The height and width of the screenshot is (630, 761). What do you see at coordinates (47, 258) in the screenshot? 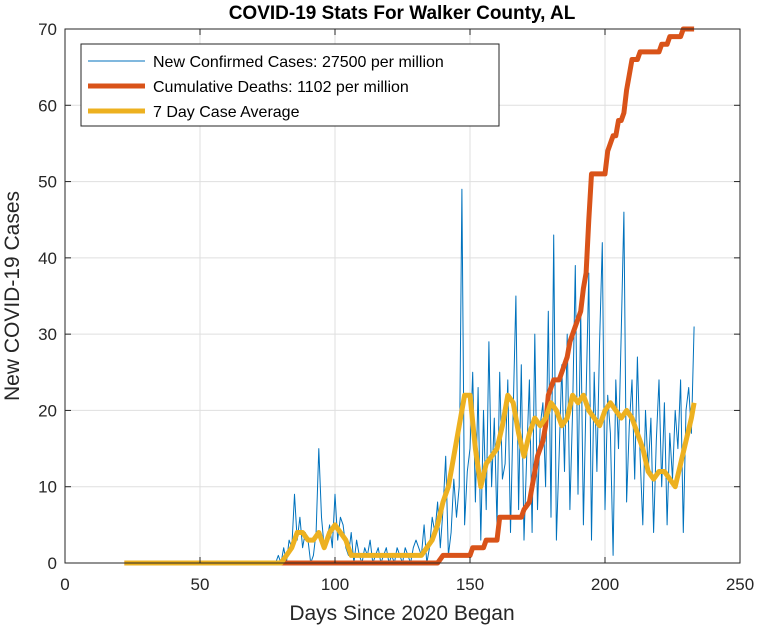
I see `y-tick-label: 40` at bounding box center [47, 258].